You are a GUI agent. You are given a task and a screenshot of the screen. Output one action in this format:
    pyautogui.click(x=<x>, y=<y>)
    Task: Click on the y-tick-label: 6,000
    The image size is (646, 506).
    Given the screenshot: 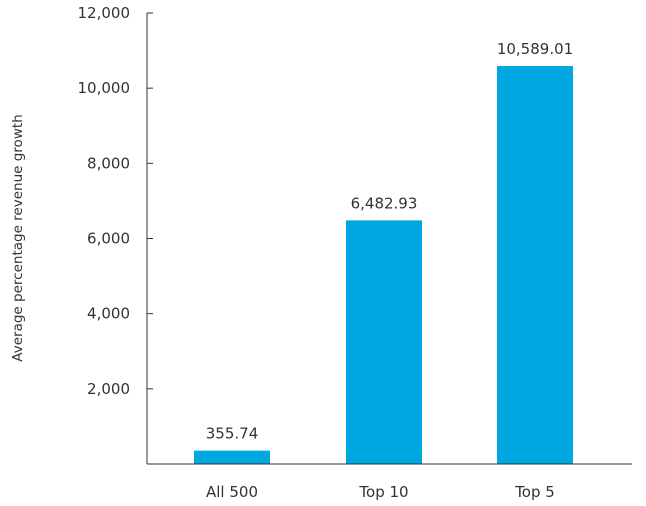 What is the action you would take?
    pyautogui.click(x=108, y=239)
    